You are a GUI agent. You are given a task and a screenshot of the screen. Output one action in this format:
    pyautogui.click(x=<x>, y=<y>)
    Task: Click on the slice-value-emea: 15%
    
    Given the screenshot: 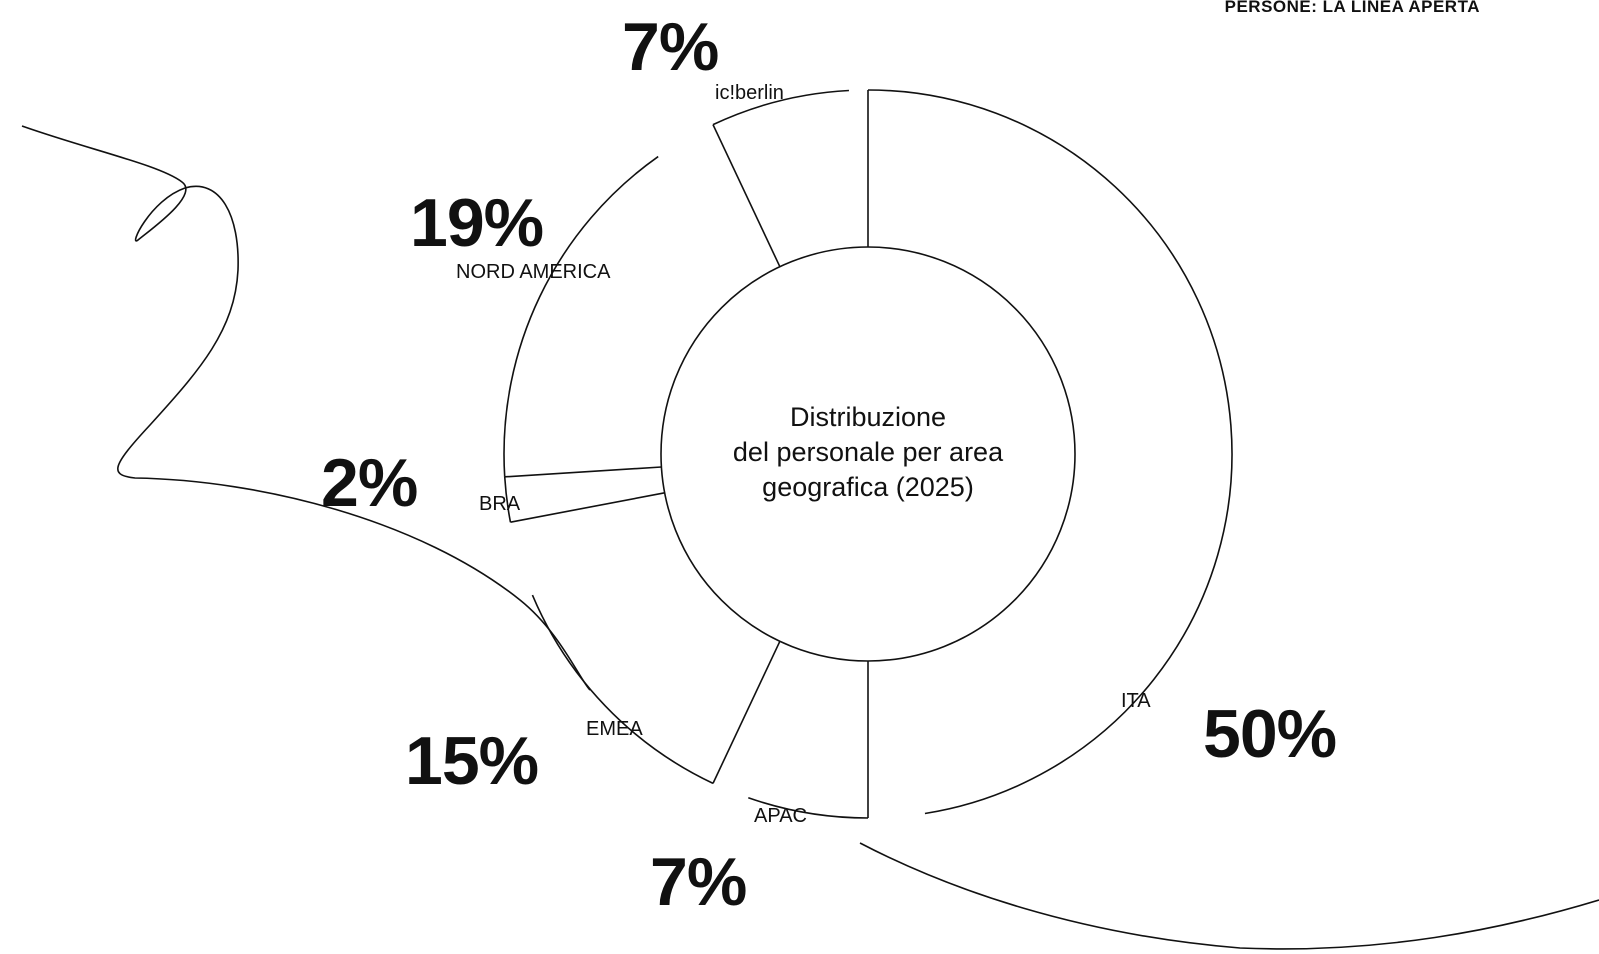 What is the action you would take?
    pyautogui.click(x=471, y=761)
    